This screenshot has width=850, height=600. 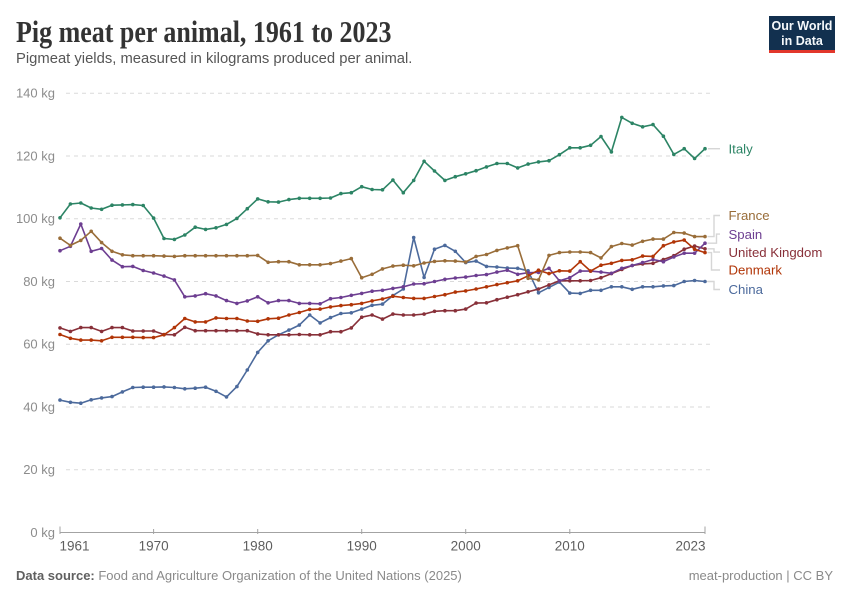 What do you see at coordinates (746, 289) in the screenshot?
I see `svg-text: China` at bounding box center [746, 289].